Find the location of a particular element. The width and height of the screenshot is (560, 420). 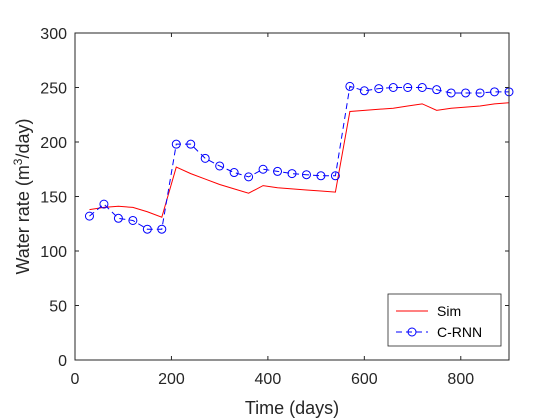

y-tick-label: 250 is located at coordinates (53, 89).